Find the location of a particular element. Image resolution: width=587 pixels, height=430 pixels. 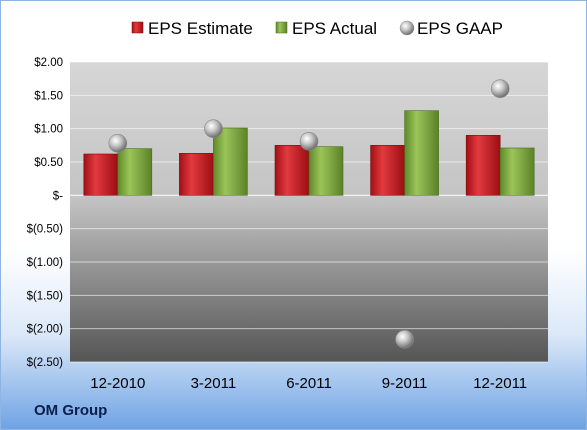

legend-label: EPS GAAP is located at coordinates (460, 28).